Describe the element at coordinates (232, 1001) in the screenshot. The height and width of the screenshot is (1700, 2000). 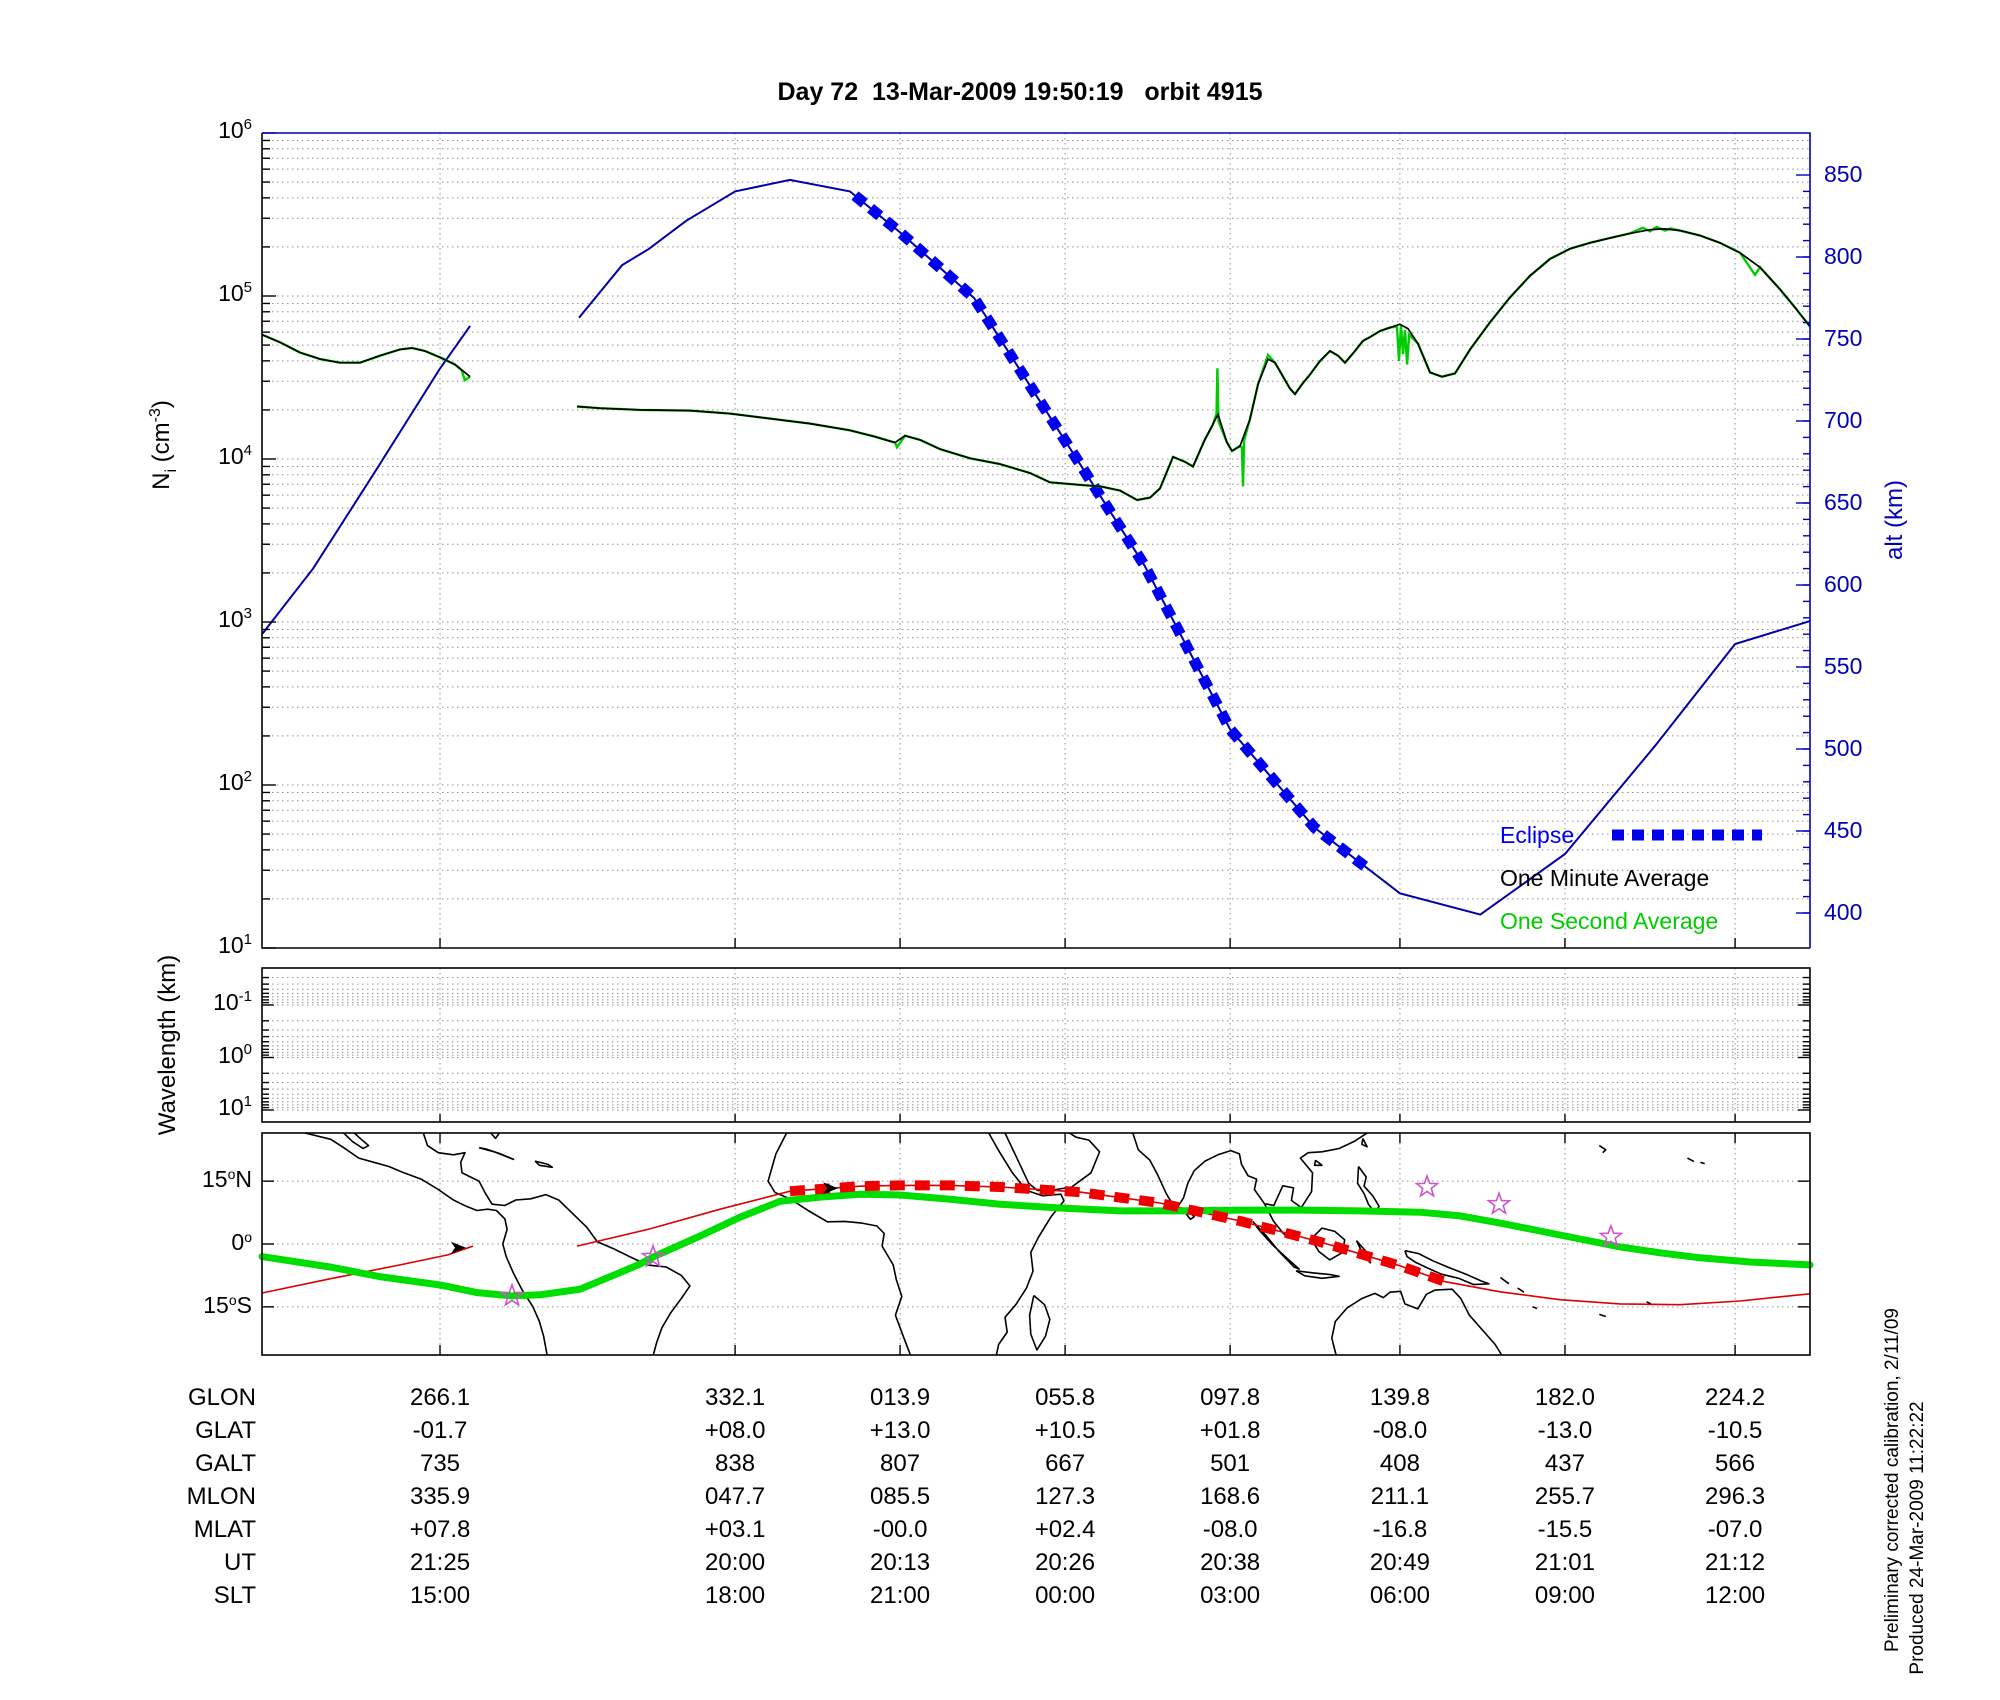
I see `wavelength-tick-label: 10-1` at that location.